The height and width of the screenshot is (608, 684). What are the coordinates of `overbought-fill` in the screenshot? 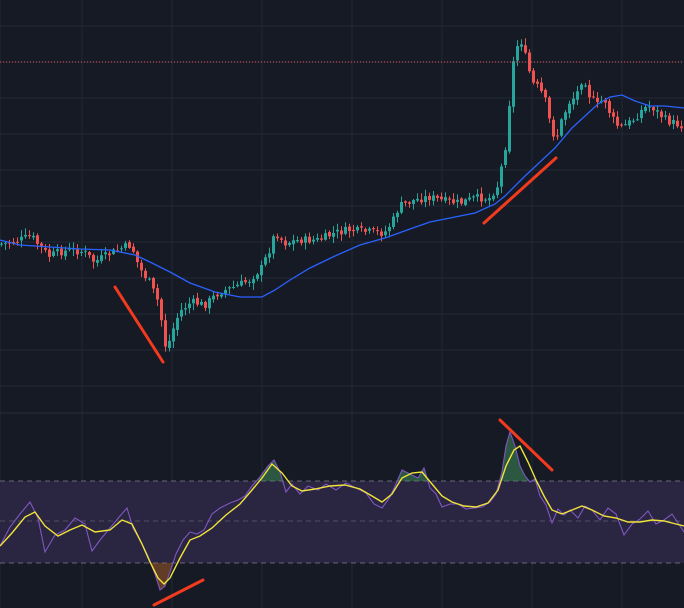 It's located at (412, 474).